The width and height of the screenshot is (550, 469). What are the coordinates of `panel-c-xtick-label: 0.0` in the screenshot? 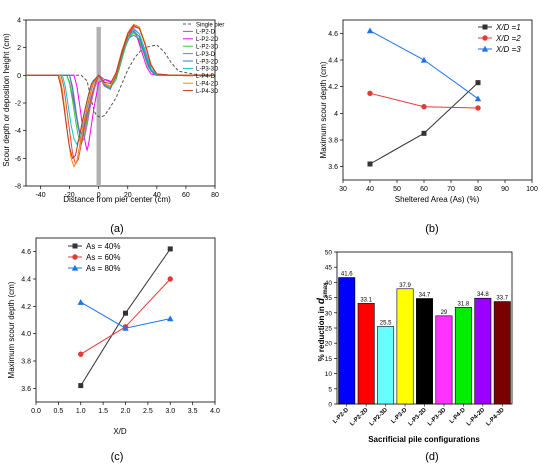 It's located at (36, 411).